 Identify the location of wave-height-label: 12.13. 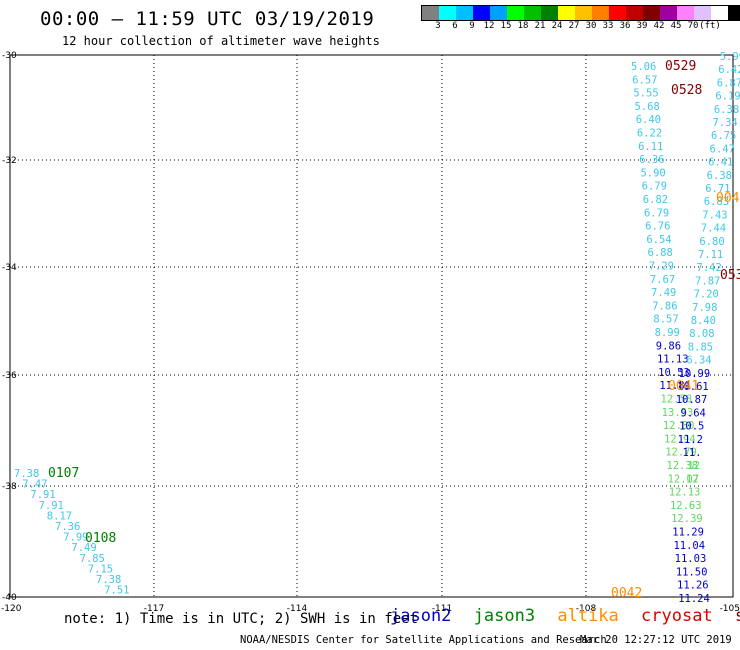
(685, 493).